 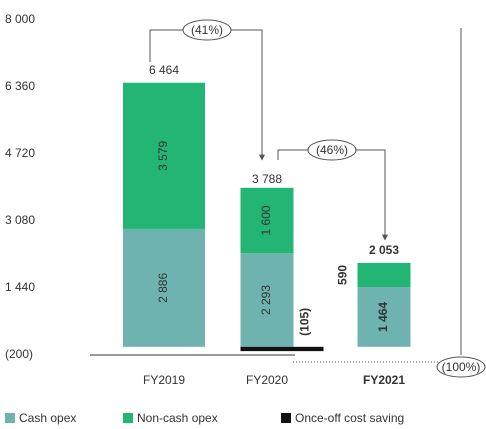 I want to click on value-label: 590, so click(x=343, y=275).